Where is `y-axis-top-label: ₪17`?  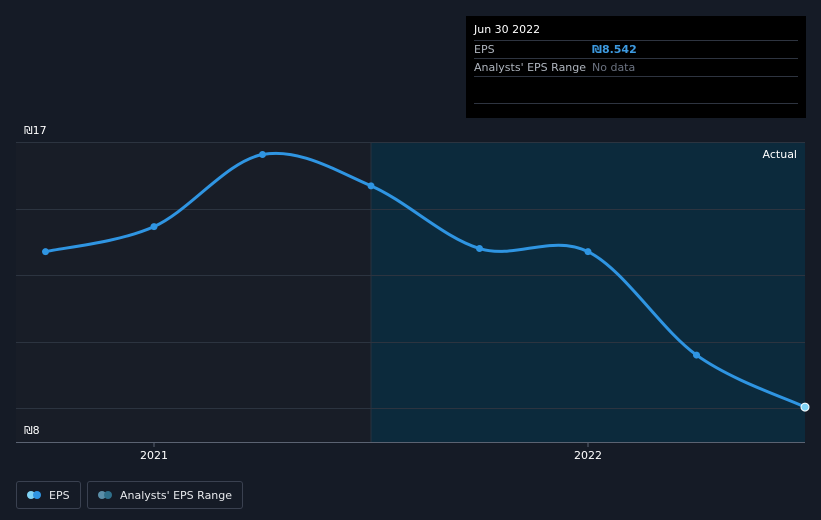
y-axis-top-label: ₪17 is located at coordinates (35, 130).